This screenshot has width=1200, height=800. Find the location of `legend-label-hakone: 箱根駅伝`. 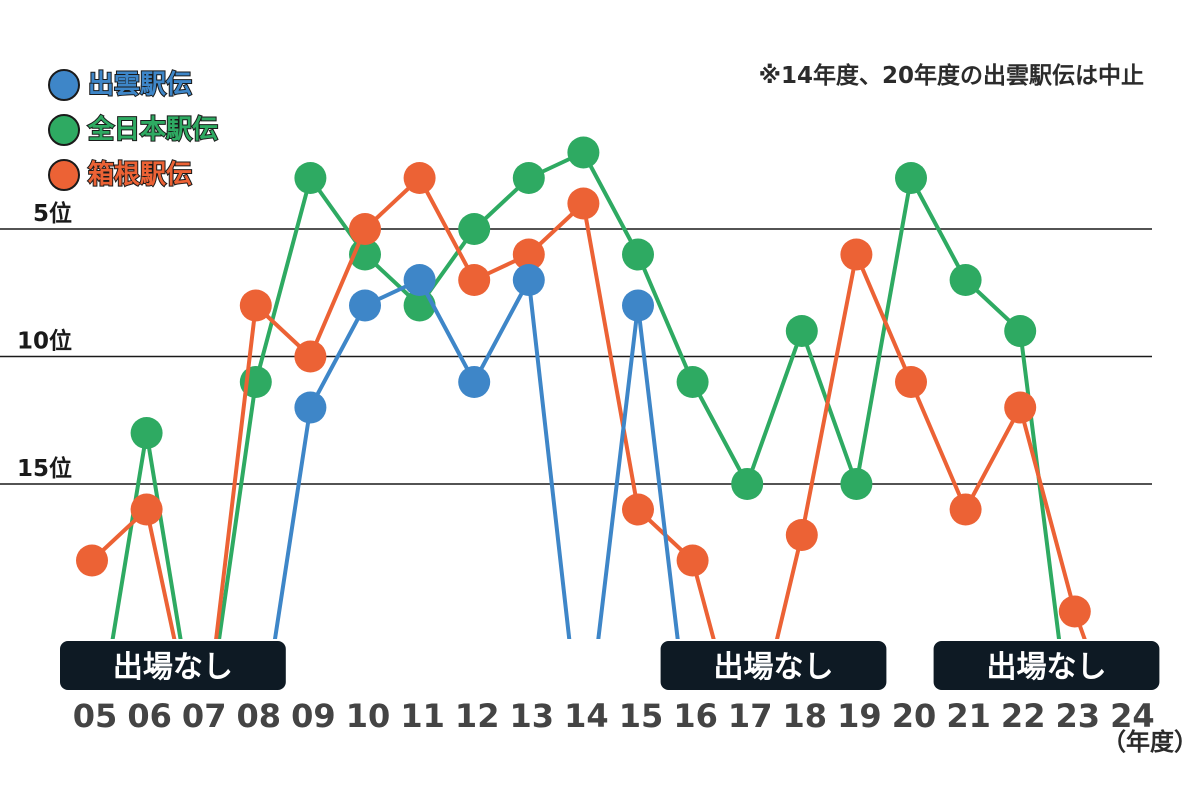

legend-label-hakone: 箱根駅伝 is located at coordinates (140, 175).